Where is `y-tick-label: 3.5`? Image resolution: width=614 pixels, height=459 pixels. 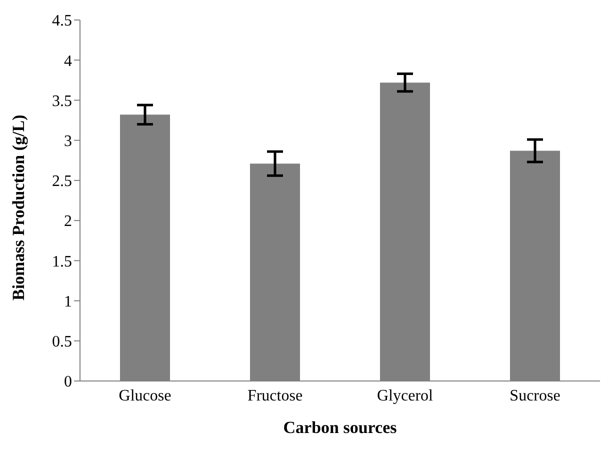
y-tick-label: 3.5 is located at coordinates (62, 101).